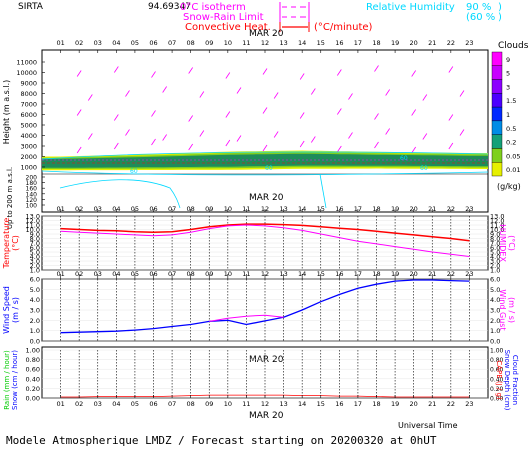 The width and height of the screenshot is (528, 450). I want to click on legend-rh-60: (60 %, so click(480, 17).